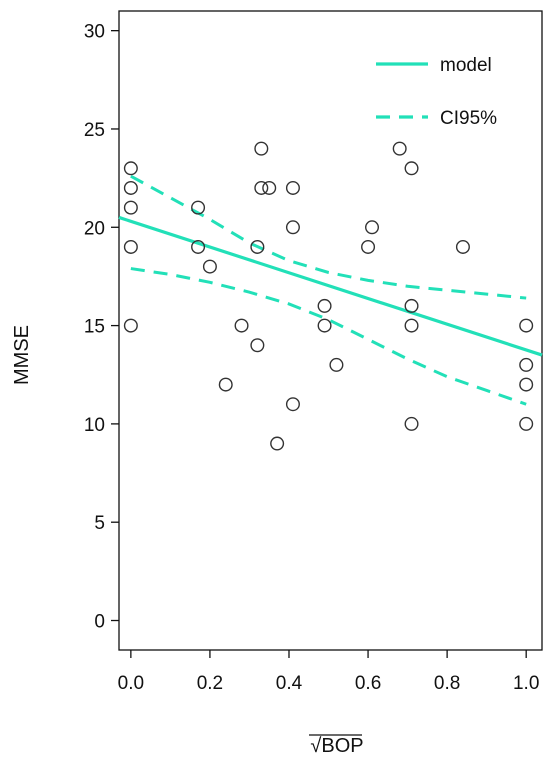  I want to click on legend-label: CI95%, so click(468, 118).